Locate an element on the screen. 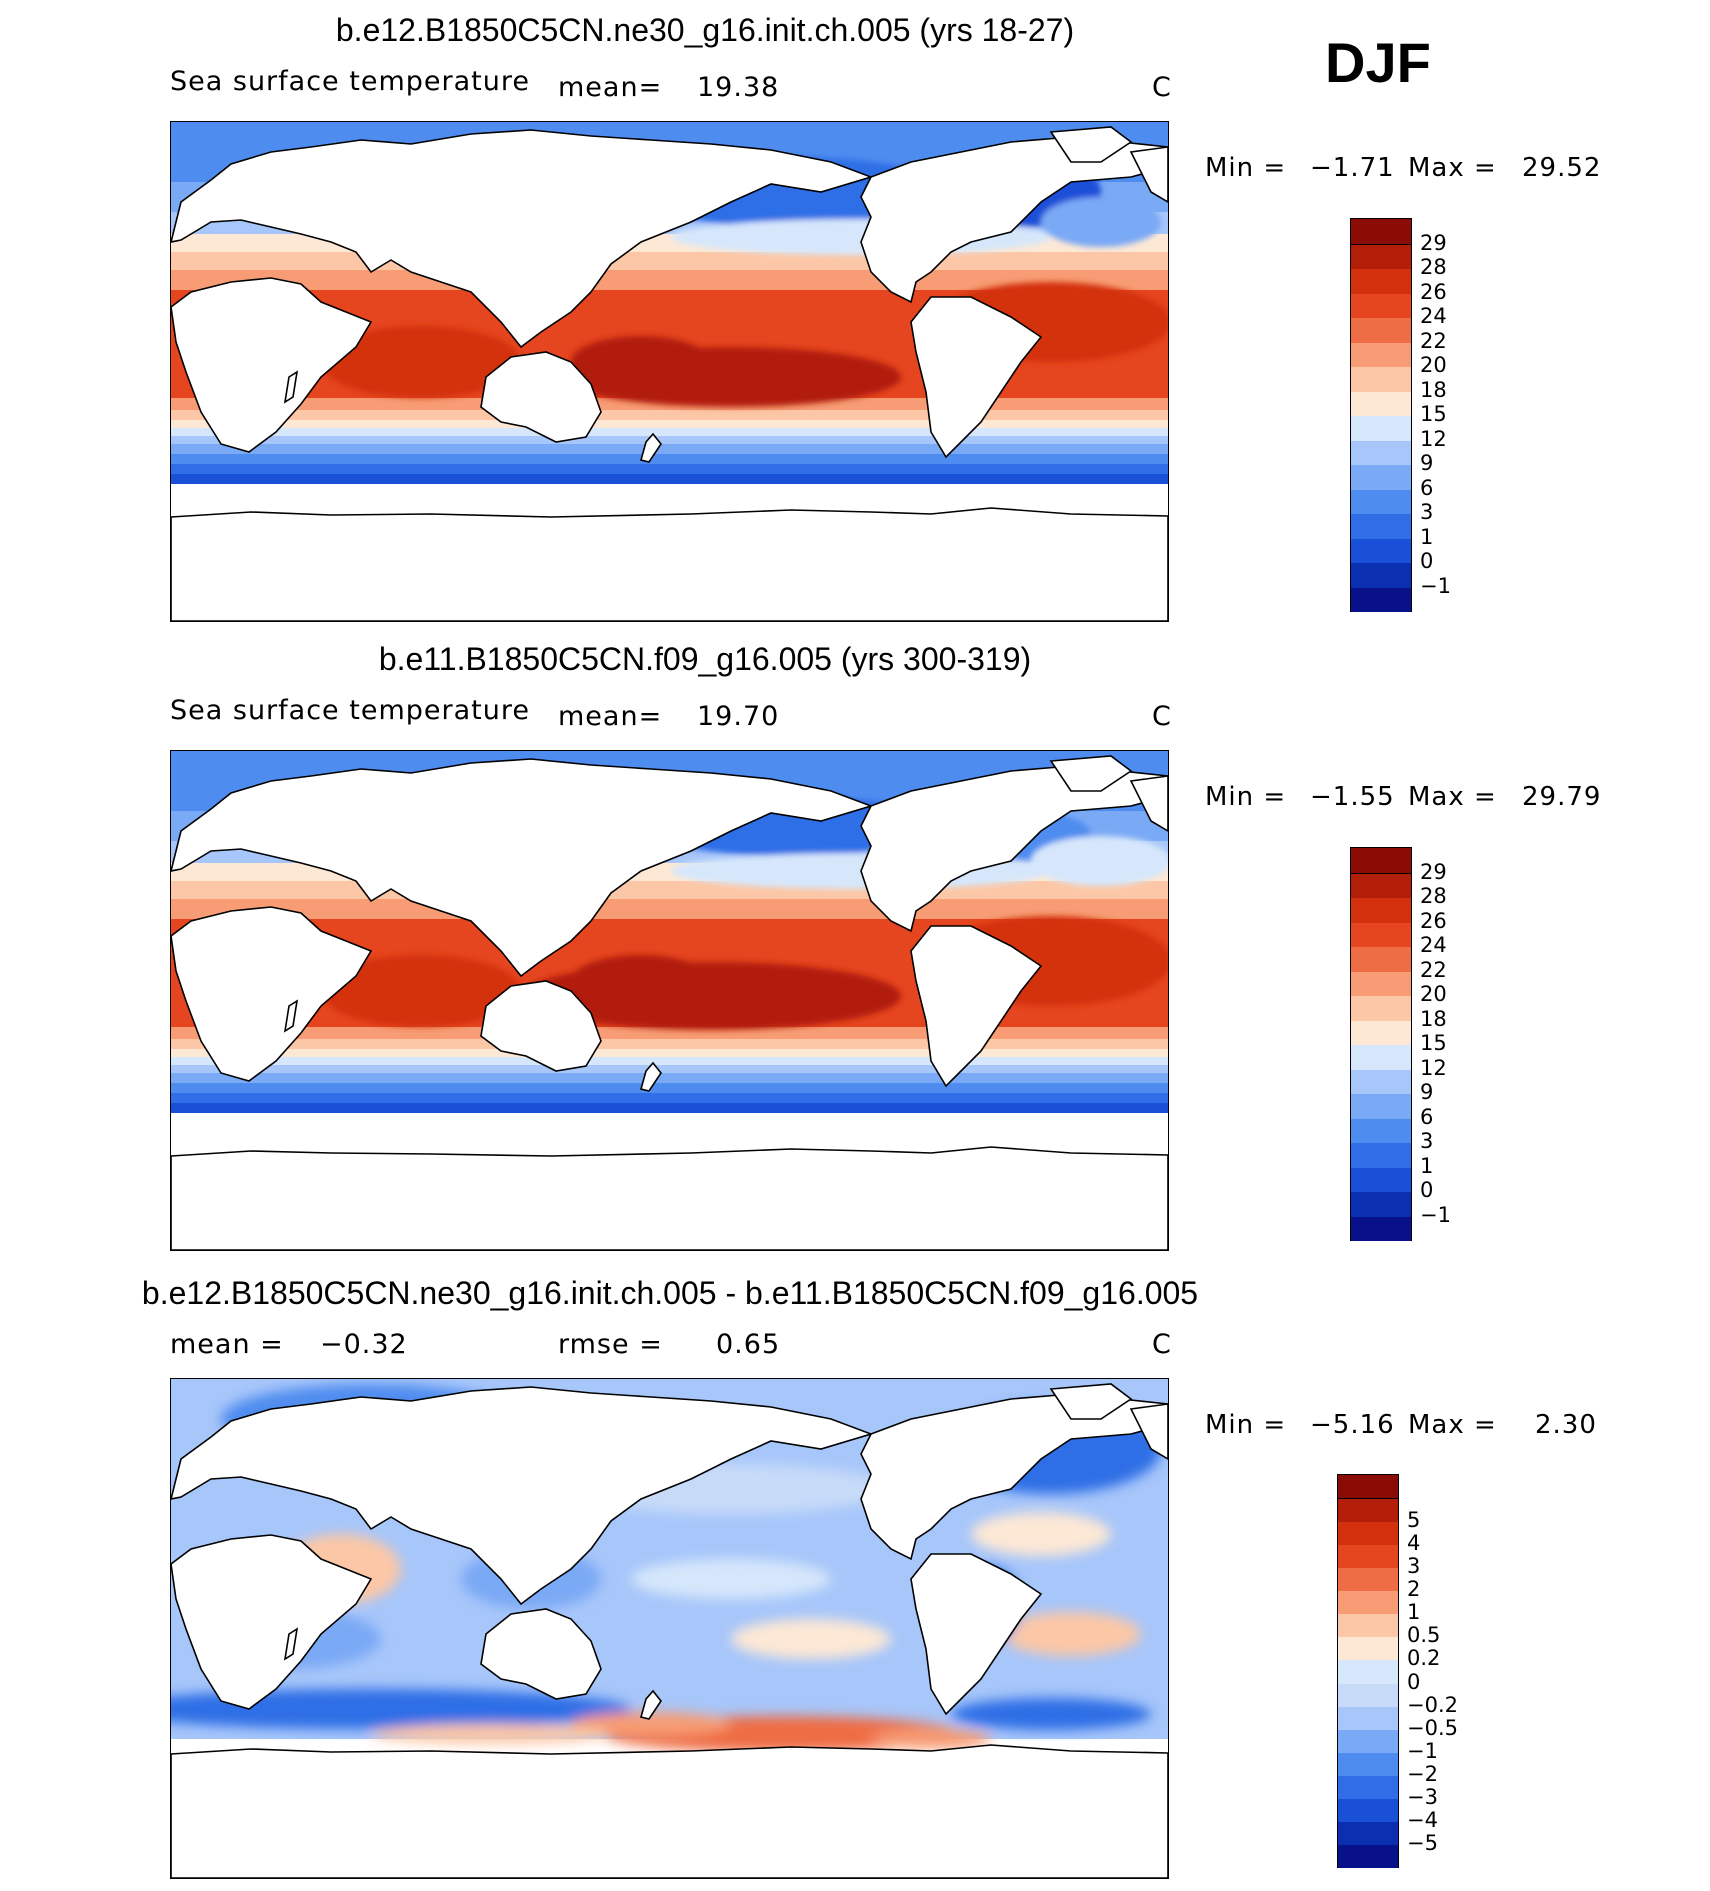 The height and width of the screenshot is (1891, 1710). panel-1-max-label: Max = is located at coordinates (1452, 168).